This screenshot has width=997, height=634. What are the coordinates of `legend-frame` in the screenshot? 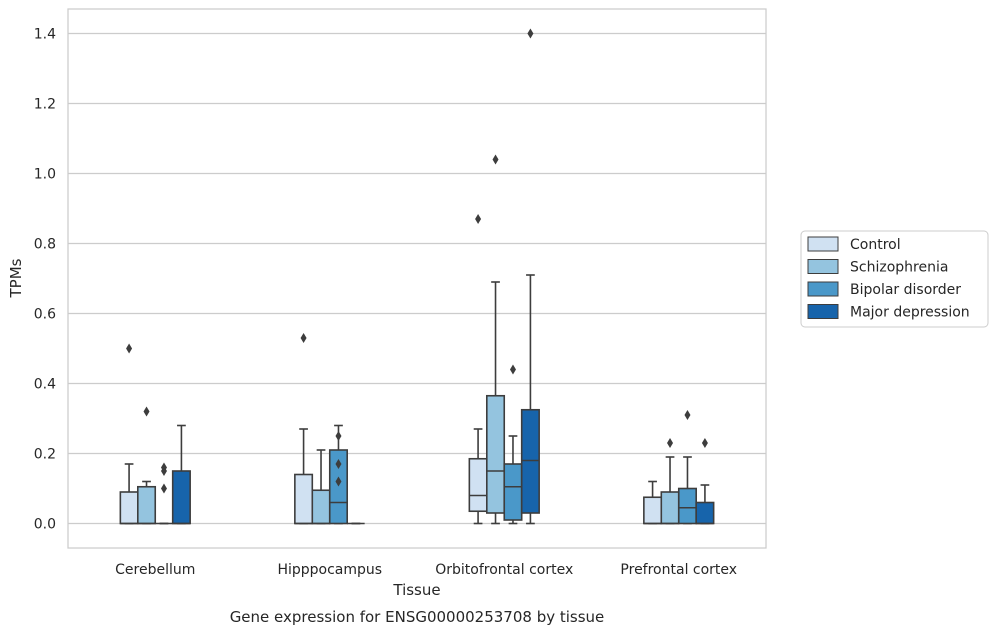 It's located at (894, 279).